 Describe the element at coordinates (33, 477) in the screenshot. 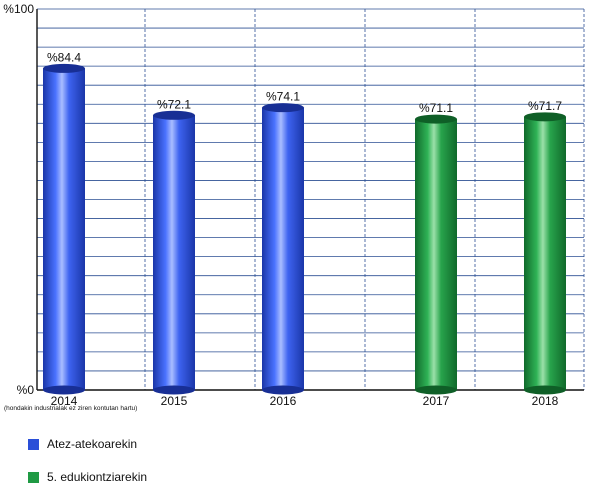

I see `legend-swatch-green` at that location.